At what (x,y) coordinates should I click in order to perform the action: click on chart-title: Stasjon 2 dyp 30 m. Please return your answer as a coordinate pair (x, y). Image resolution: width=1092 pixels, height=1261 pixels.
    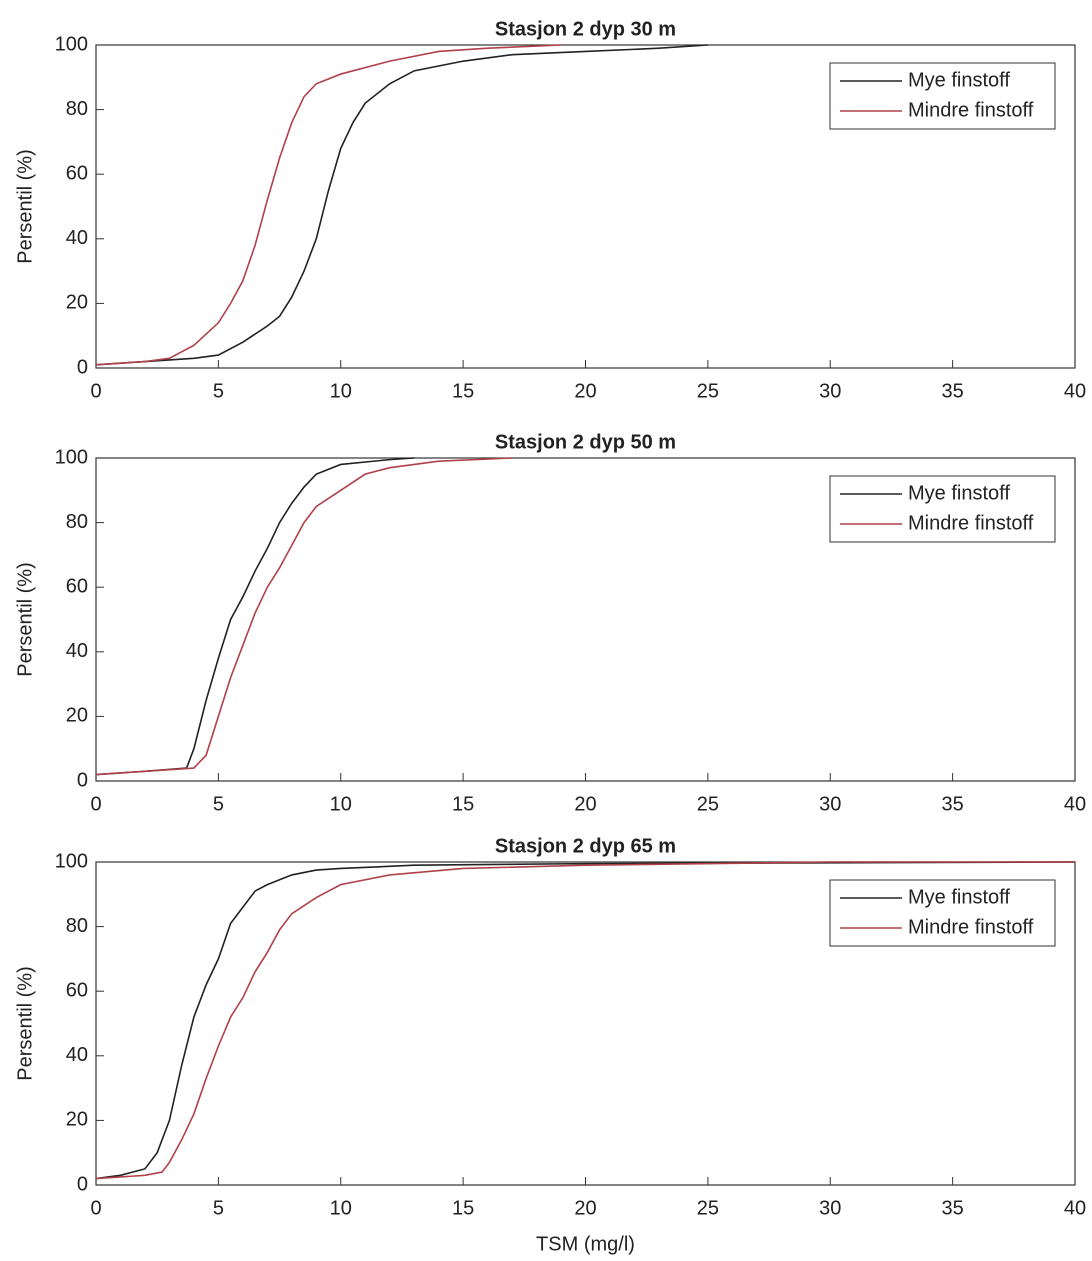
    Looking at the image, I should click on (585, 29).